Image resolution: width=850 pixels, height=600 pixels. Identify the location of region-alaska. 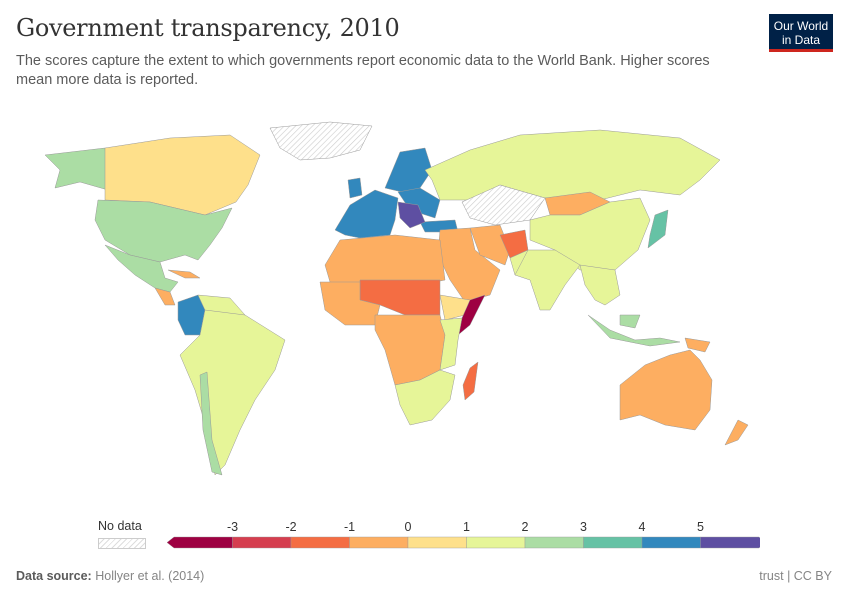
(76, 169).